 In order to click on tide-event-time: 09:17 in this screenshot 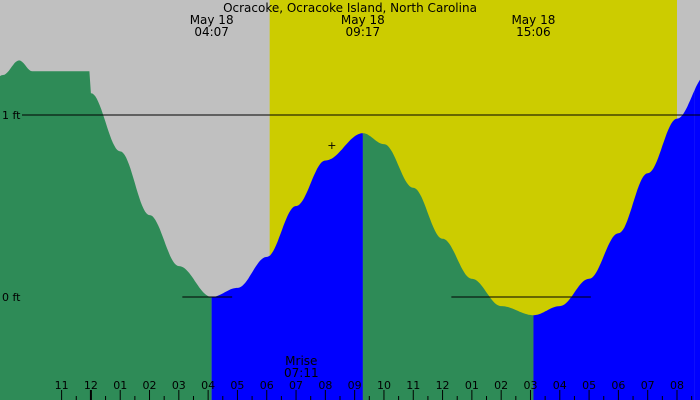, I will do `click(363, 32)`.